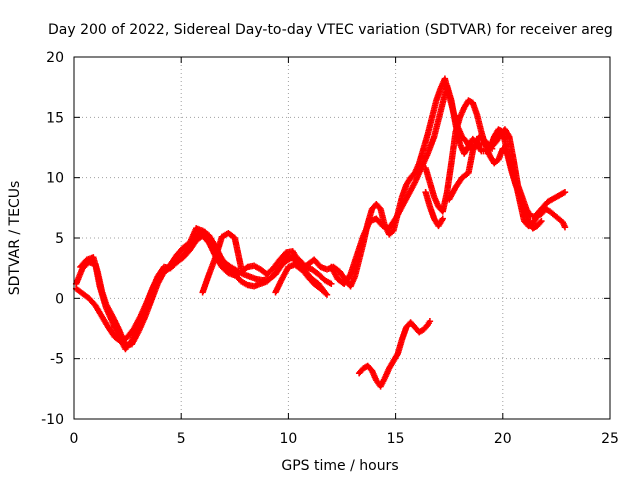  What do you see at coordinates (181, 439) in the screenshot?
I see `x-tick-label: 5` at bounding box center [181, 439].